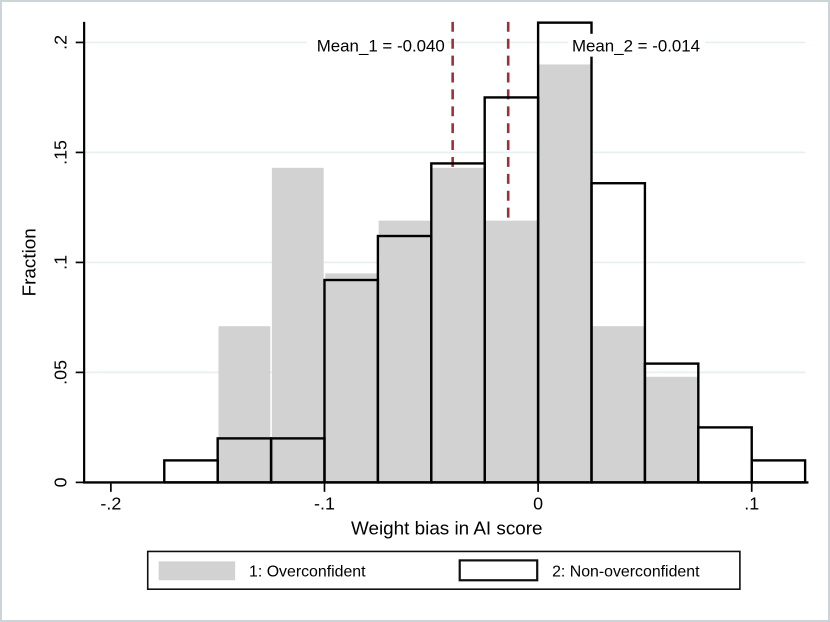 Image resolution: width=830 pixels, height=622 pixels. I want to click on legend: 1: Overconfident 2: Non-overconfident, so click(443, 570).